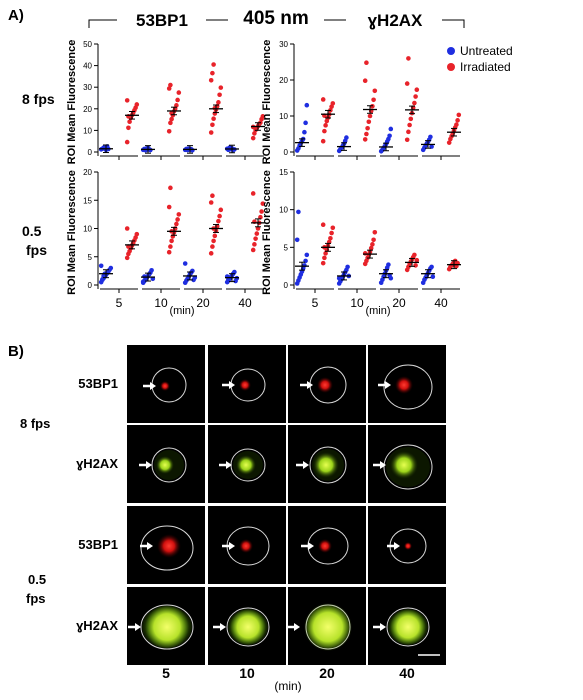  What do you see at coordinates (287, 686) in the screenshot?
I see `micro-xunit: (min)` at bounding box center [287, 686].